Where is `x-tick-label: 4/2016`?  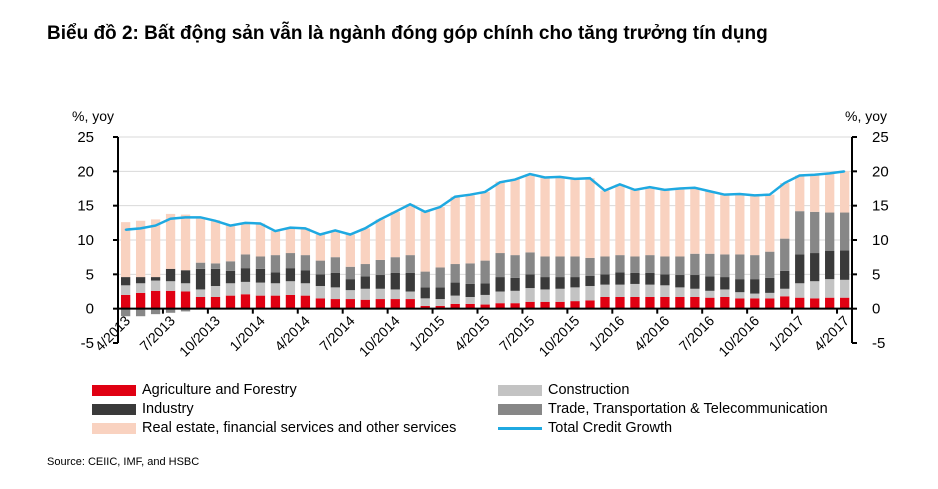
x-tick-label: 4/2016 is located at coordinates (652, 333).